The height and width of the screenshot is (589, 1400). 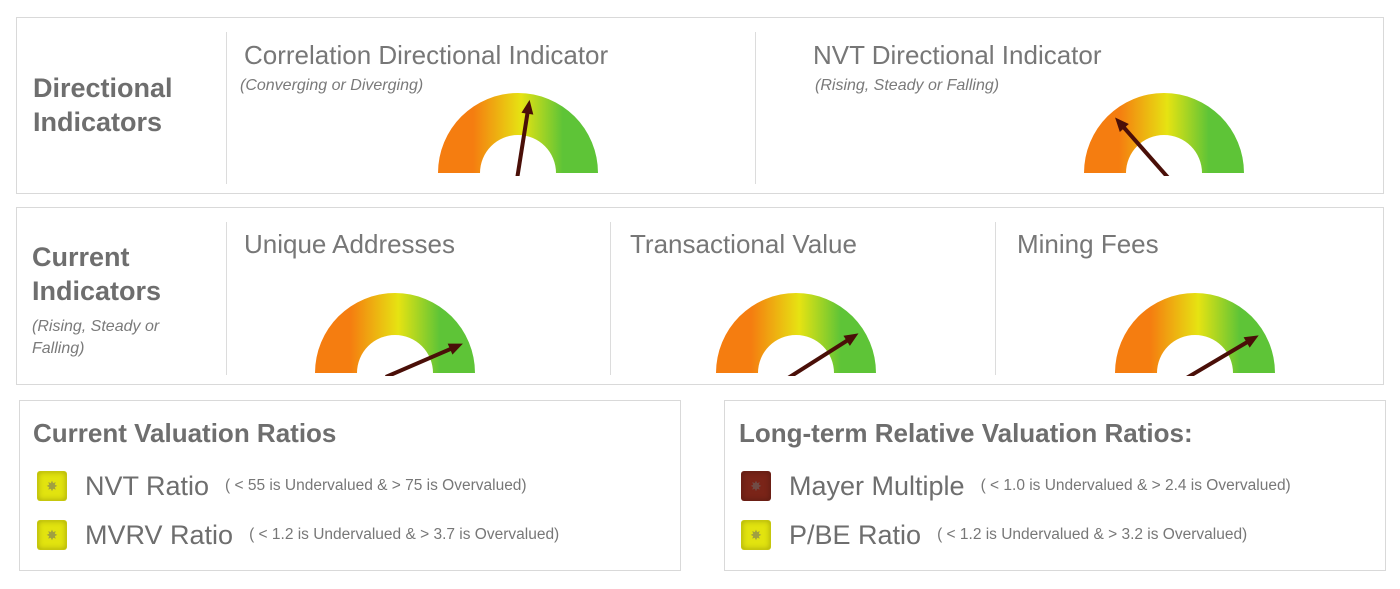 I want to click on unique-addresses-gauge, so click(x=395, y=334).